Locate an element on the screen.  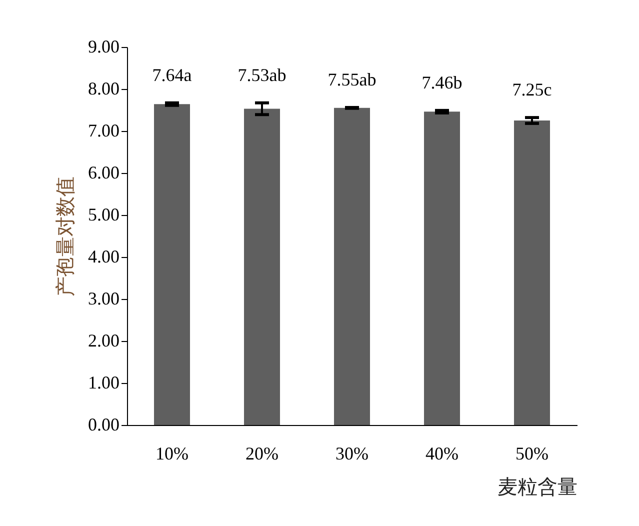
y-tick-label: 9.00 is located at coordinates (104, 46).